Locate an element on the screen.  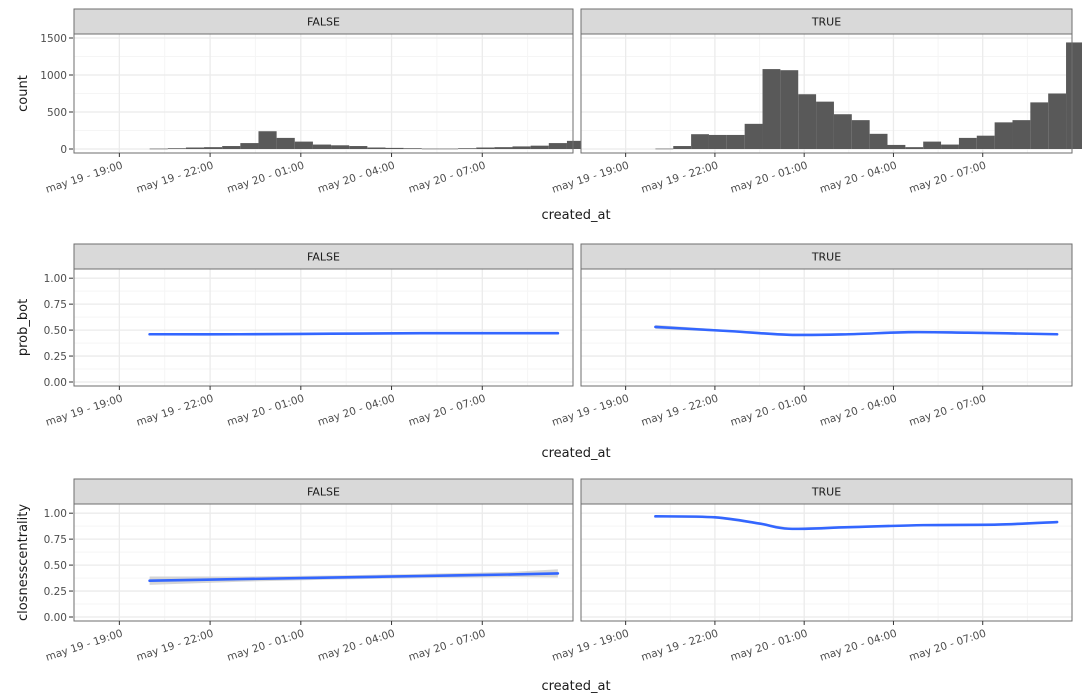
y-axis-title: closnesscentrality is located at coordinates (23, 562).